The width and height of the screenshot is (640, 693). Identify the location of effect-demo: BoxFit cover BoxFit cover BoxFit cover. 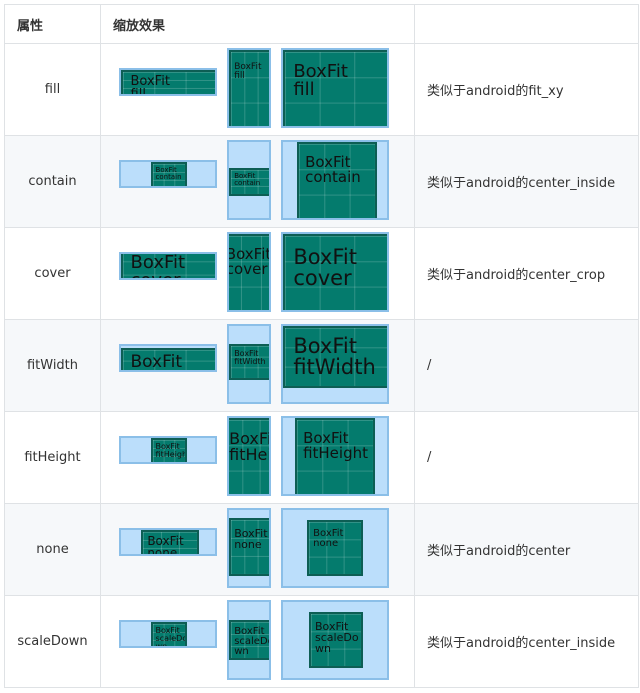
(257, 273).